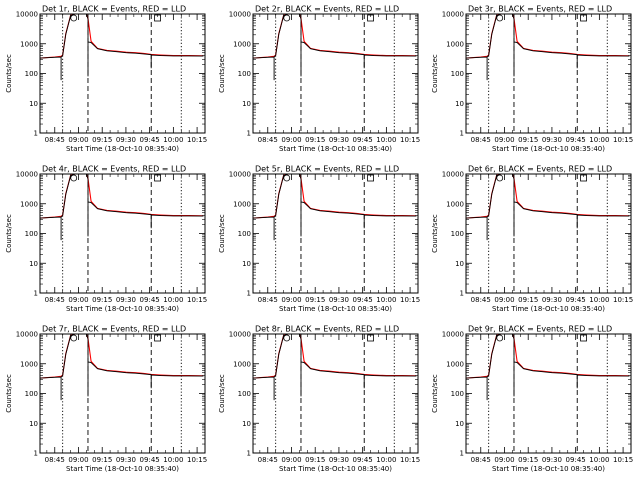 Image resolution: width=640 pixels, height=480 pixels. What do you see at coordinates (540, 9) in the screenshot?
I see `panel-title: Det 3r, BLACK = Events, RED = LLD` at bounding box center [540, 9].